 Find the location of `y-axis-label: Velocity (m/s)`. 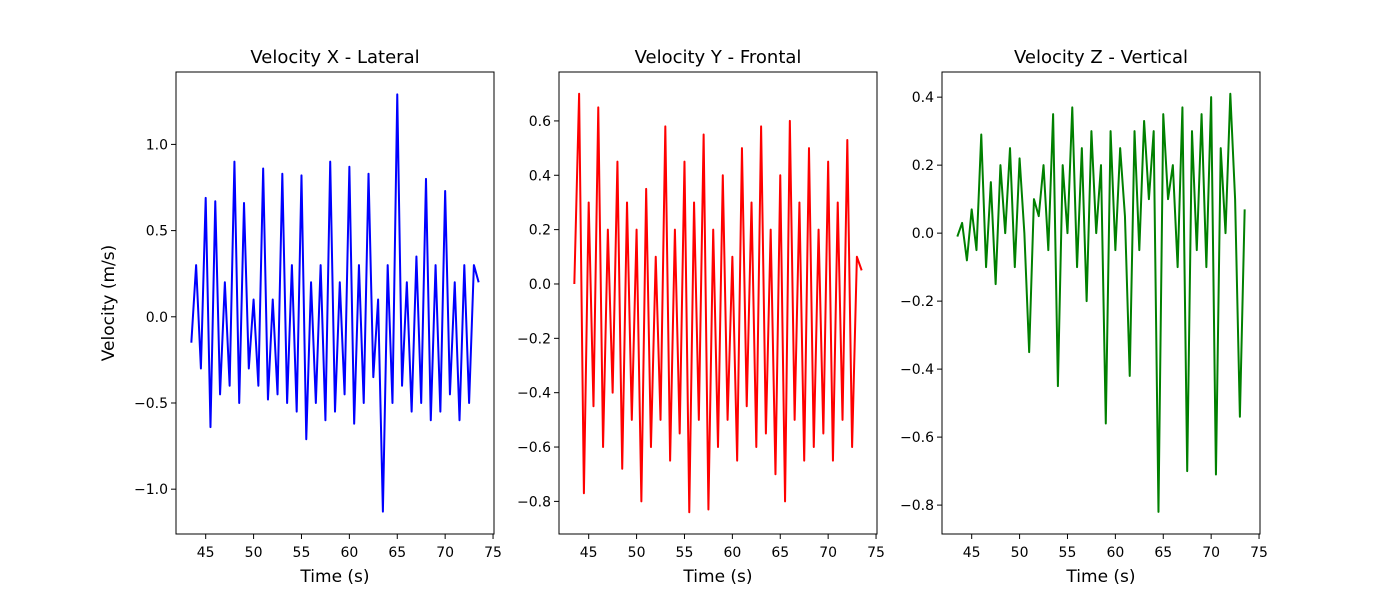

y-axis-label: Velocity (m/s) is located at coordinates (109, 303).